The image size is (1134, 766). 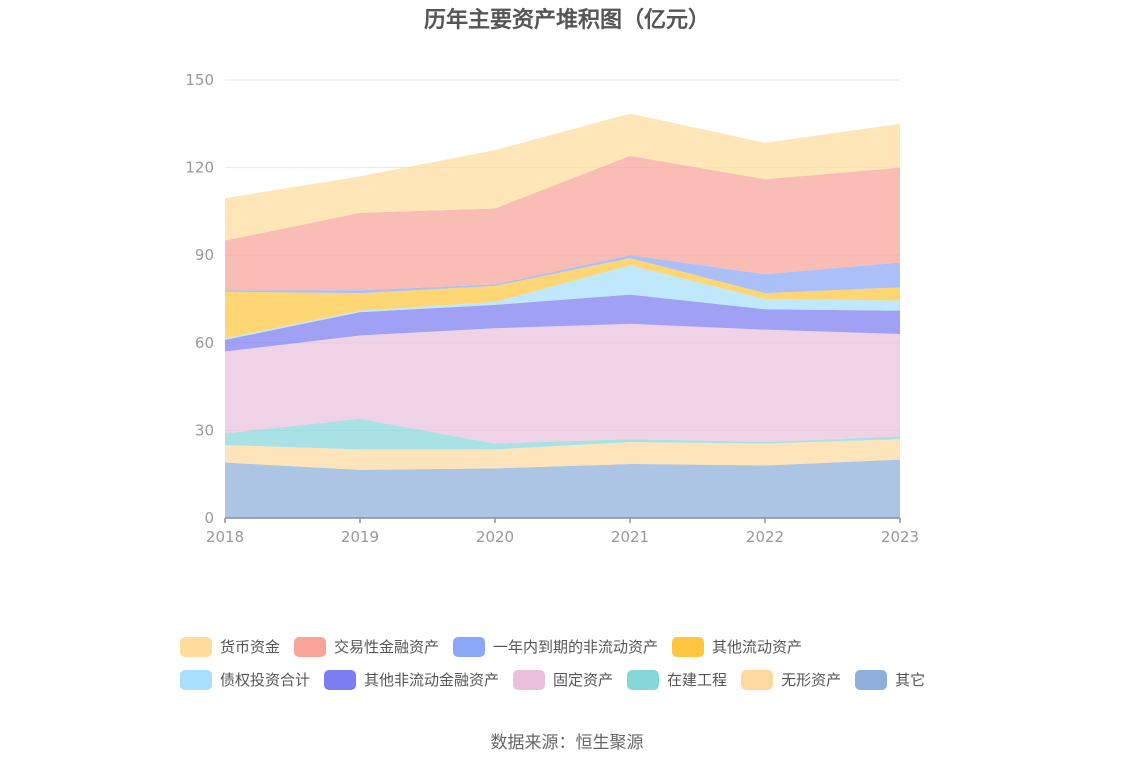 I want to click on legend-item: 交易性金融资产, so click(x=366, y=646).